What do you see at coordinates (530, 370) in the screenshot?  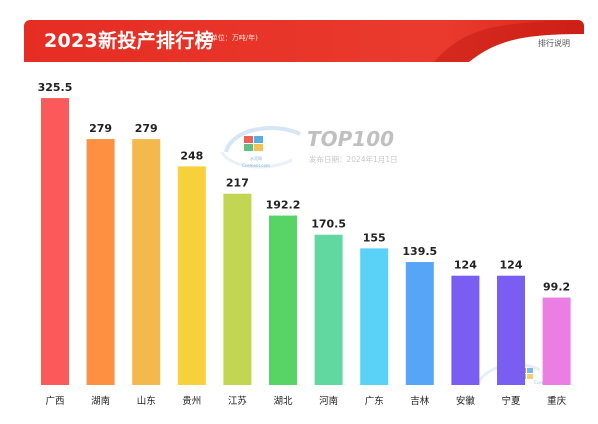 I see `watermark-corner-square-blue` at bounding box center [530, 370].